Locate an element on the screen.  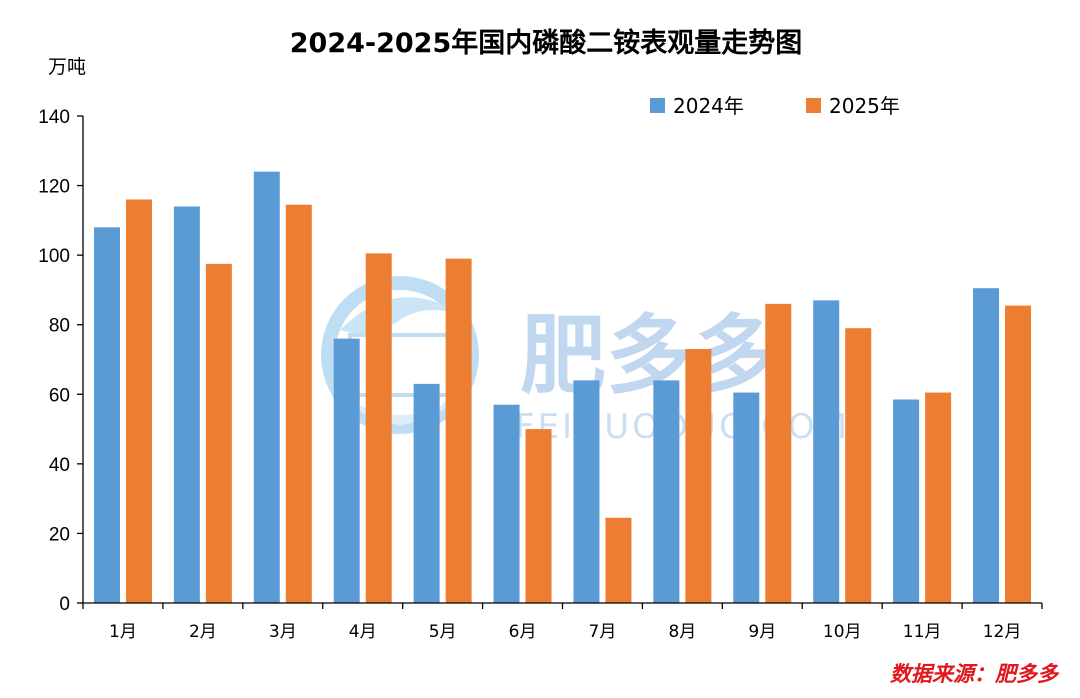
x-category-label: 7月 is located at coordinates (603, 632).